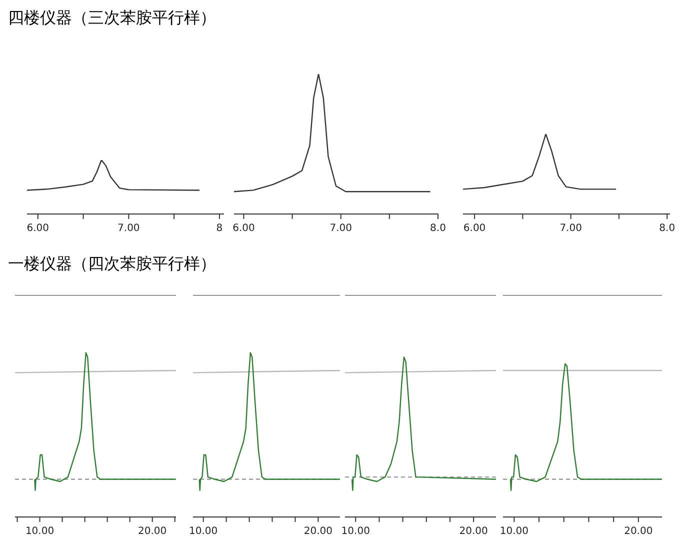  Describe the element at coordinates (112, 264) in the screenshot. I see `chart-title: 一楼仪器（四次苯胺平行样）` at that location.